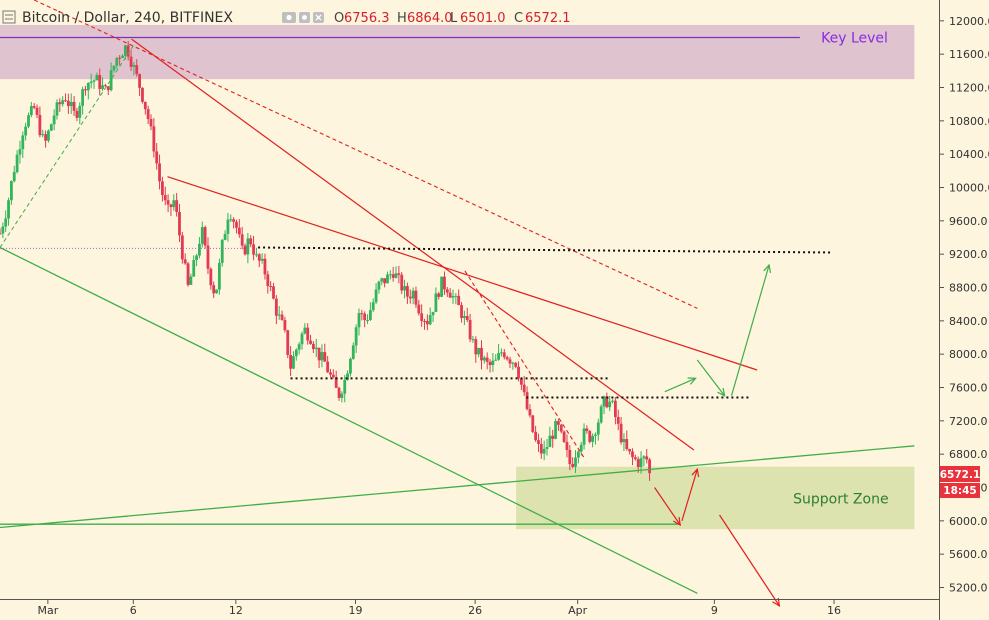 The image size is (989, 620). Describe the element at coordinates (470, 608) in the screenshot. I see `time-axis: Mar 6 12 19 26 Apr 9 16` at that location.